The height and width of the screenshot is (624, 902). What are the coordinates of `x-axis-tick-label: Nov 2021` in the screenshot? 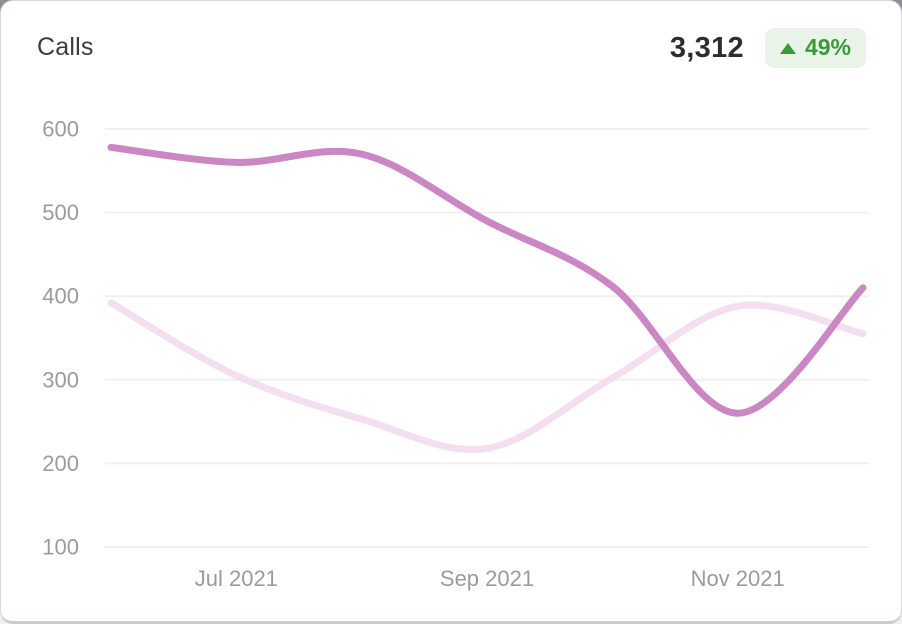 It's located at (738, 578).